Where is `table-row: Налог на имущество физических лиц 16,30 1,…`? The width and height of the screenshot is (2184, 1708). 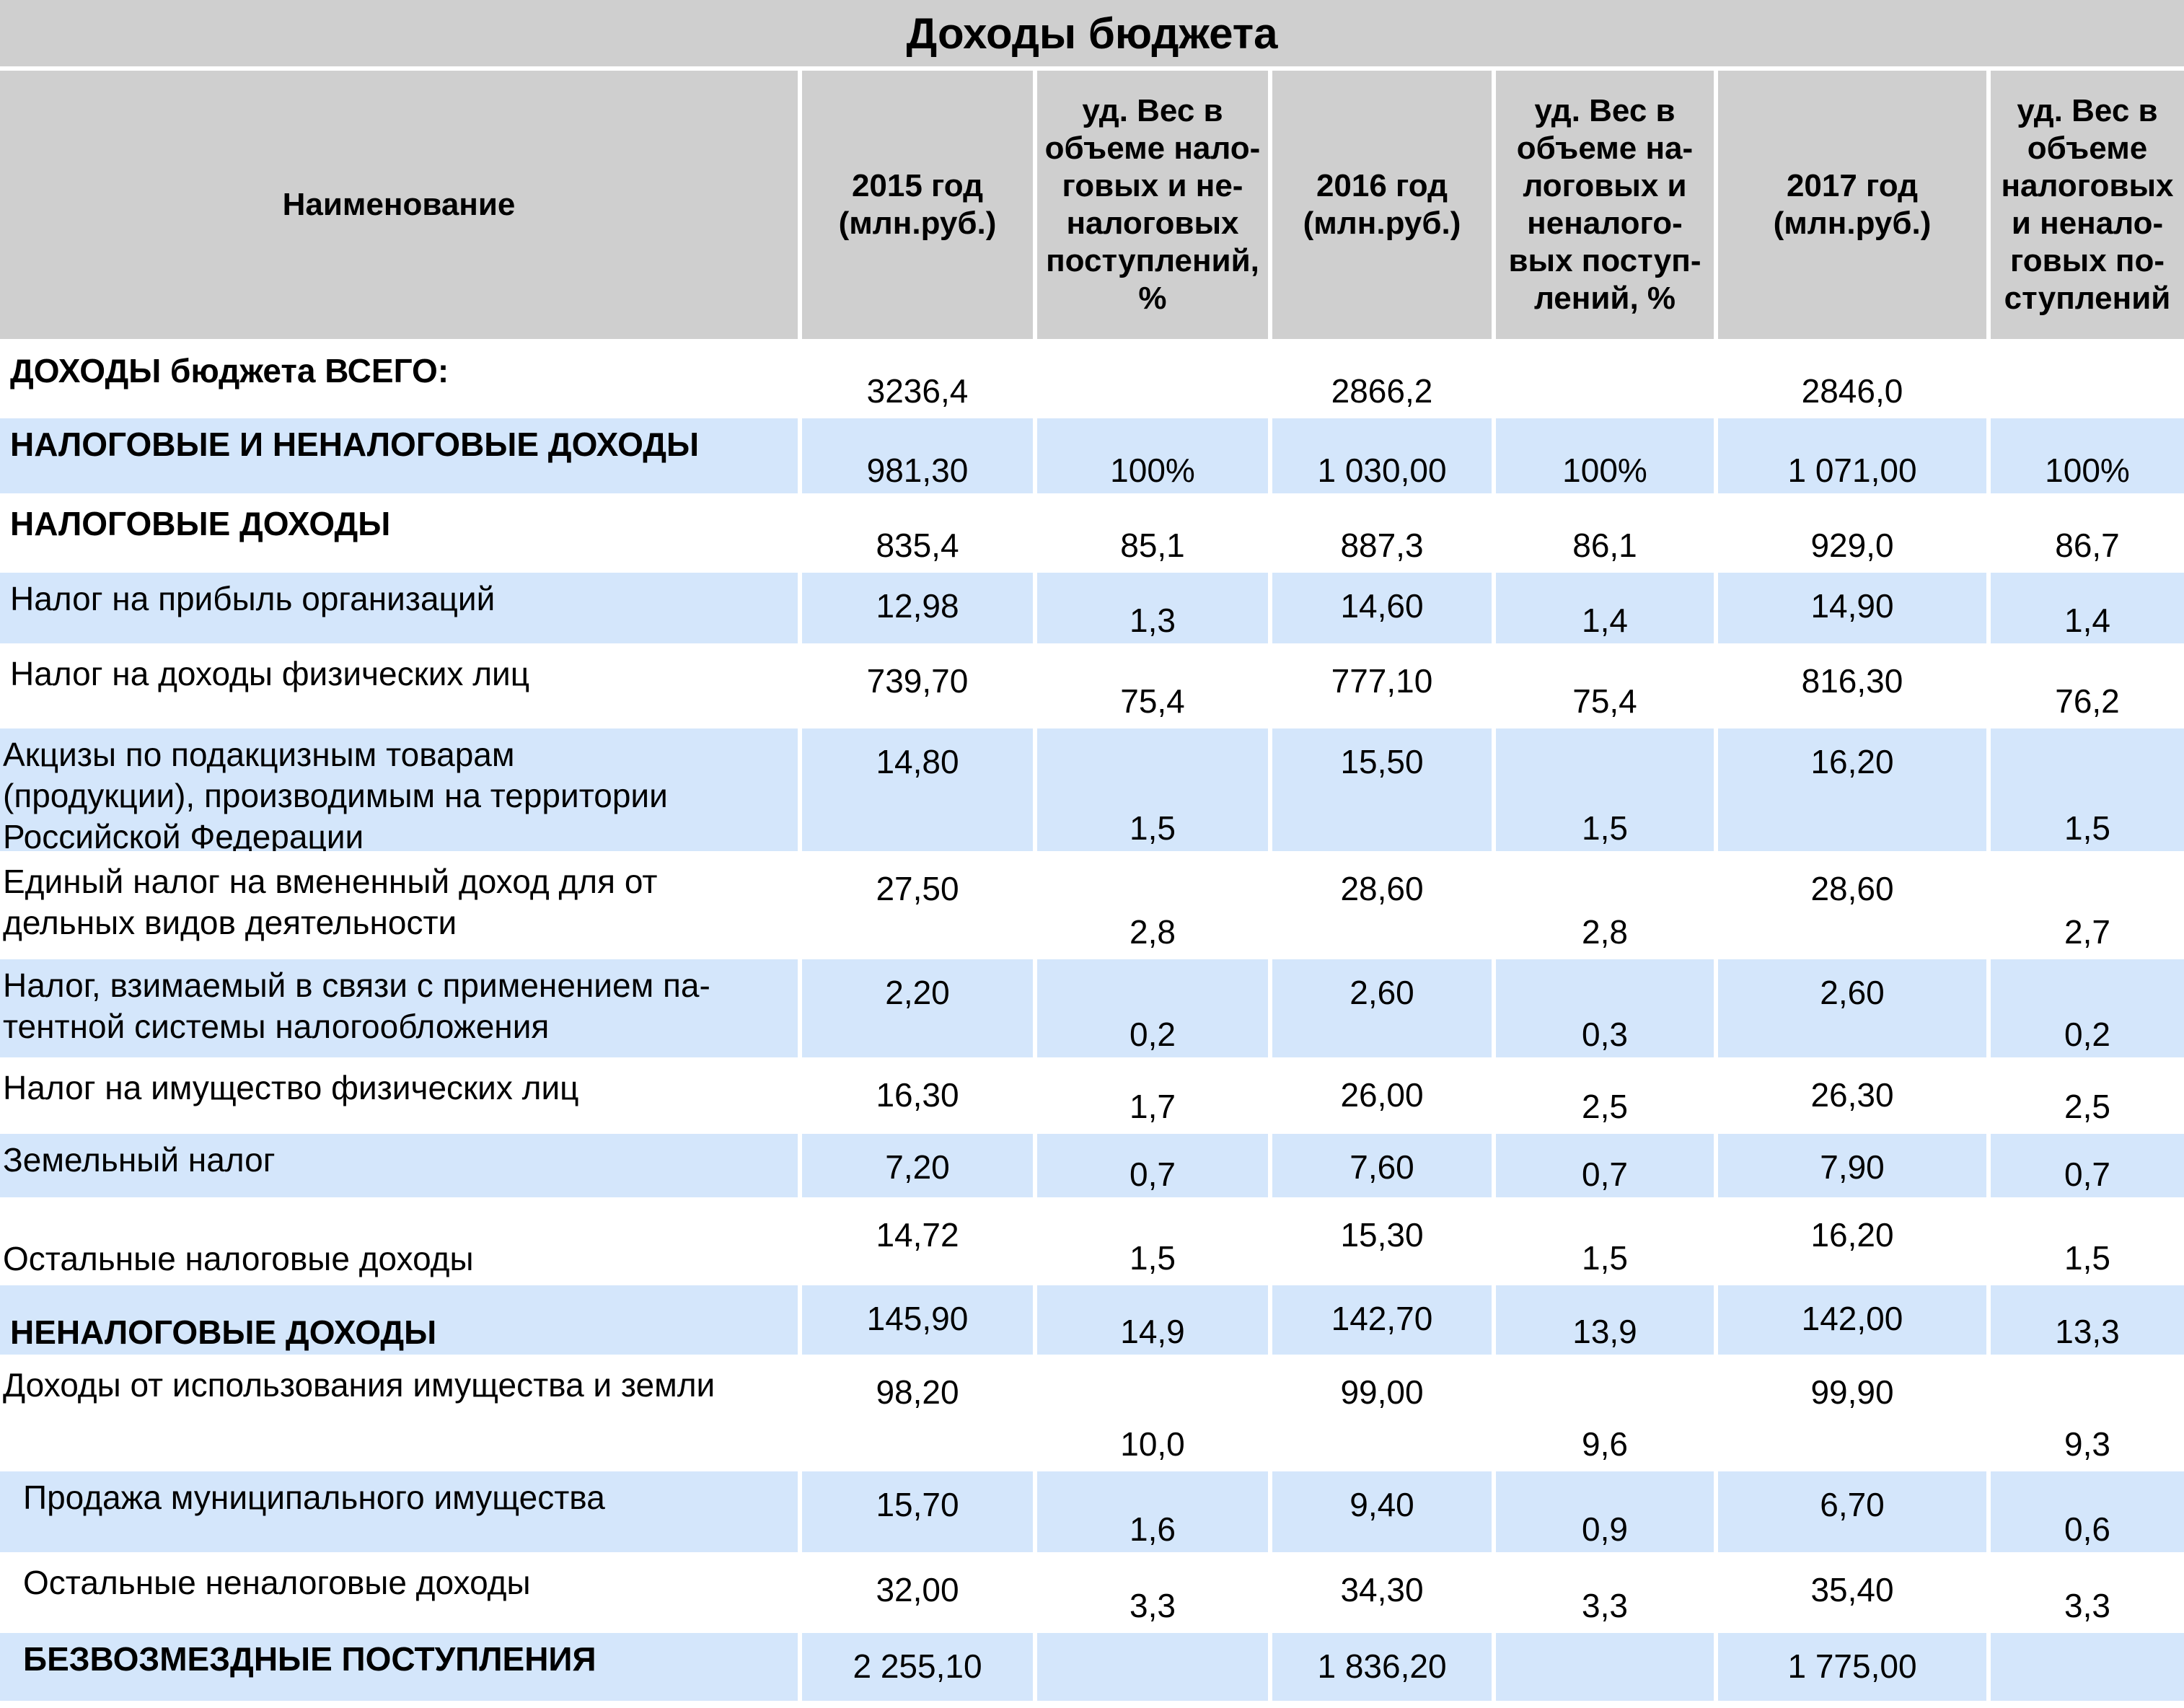
table-row: Налог на имущество физических лиц 16,30 1,… is located at coordinates (1092, 1096).